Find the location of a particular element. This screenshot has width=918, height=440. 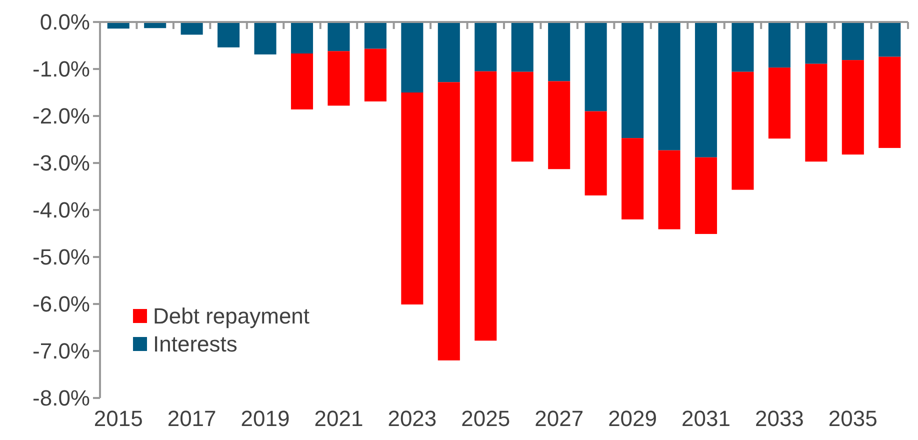

x-tick-label: 2023 is located at coordinates (412, 418).